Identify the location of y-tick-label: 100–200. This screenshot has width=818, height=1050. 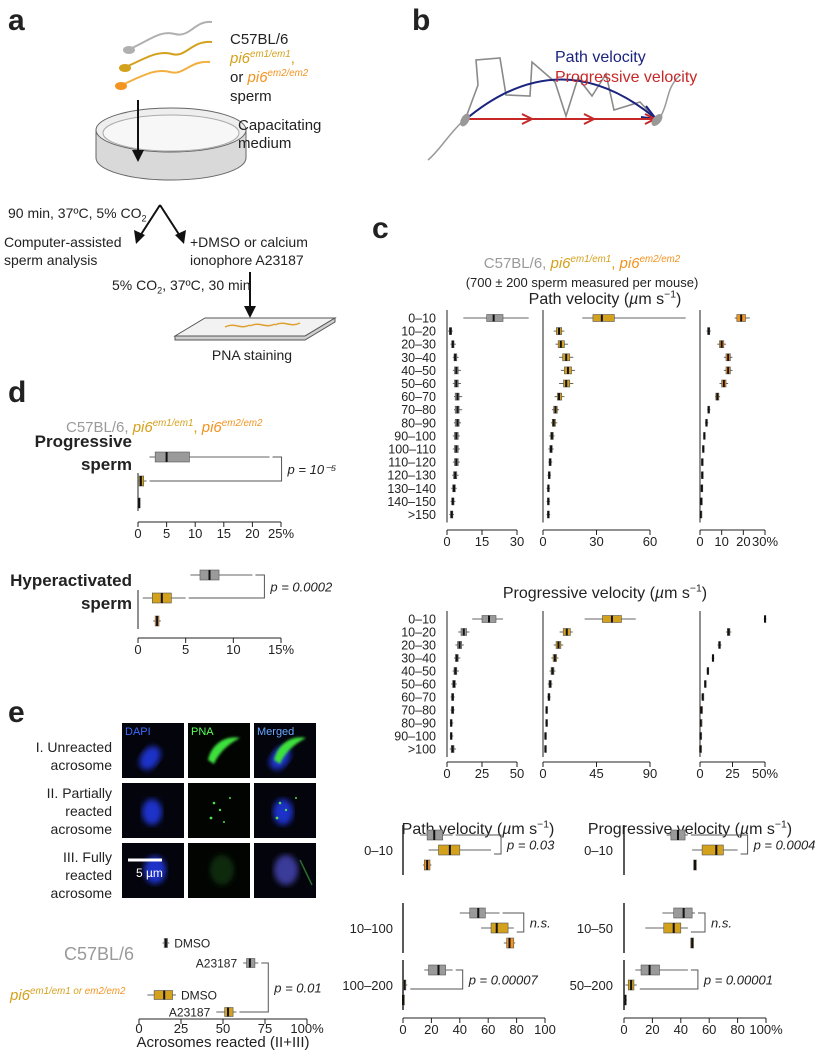
(367, 985).